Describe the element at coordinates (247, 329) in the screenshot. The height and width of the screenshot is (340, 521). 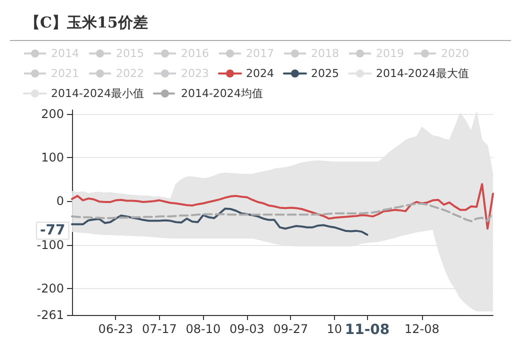
I see `x-tick-label: 09-03` at that location.